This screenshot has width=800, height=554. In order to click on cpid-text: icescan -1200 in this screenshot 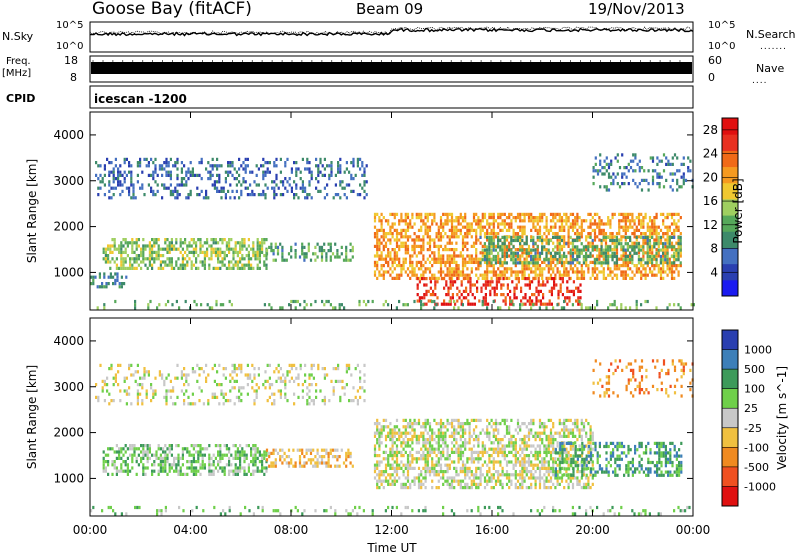, I will do `click(140, 99)`.